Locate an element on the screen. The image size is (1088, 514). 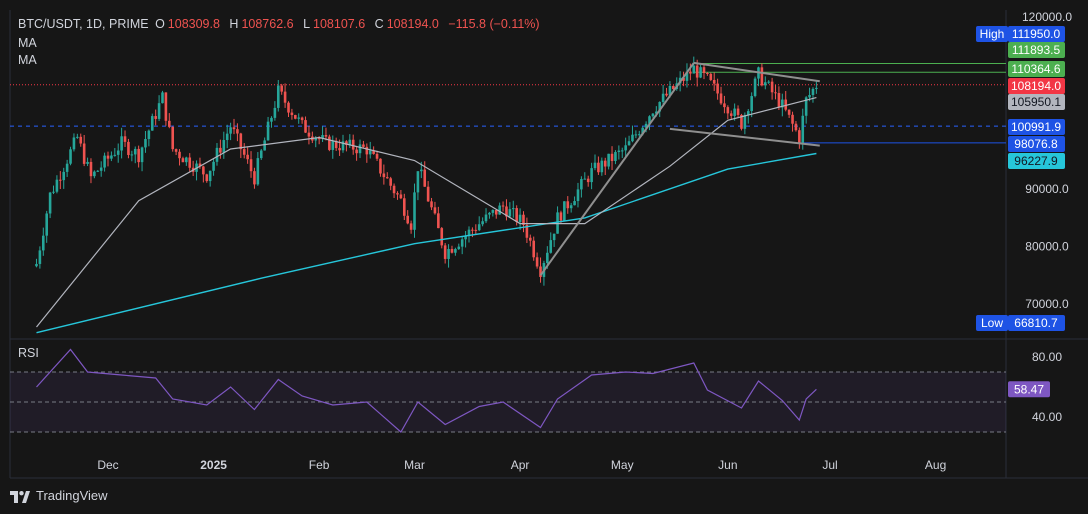
symbol-label: BTC/USDT, 1D, PRIME is located at coordinates (83, 24).